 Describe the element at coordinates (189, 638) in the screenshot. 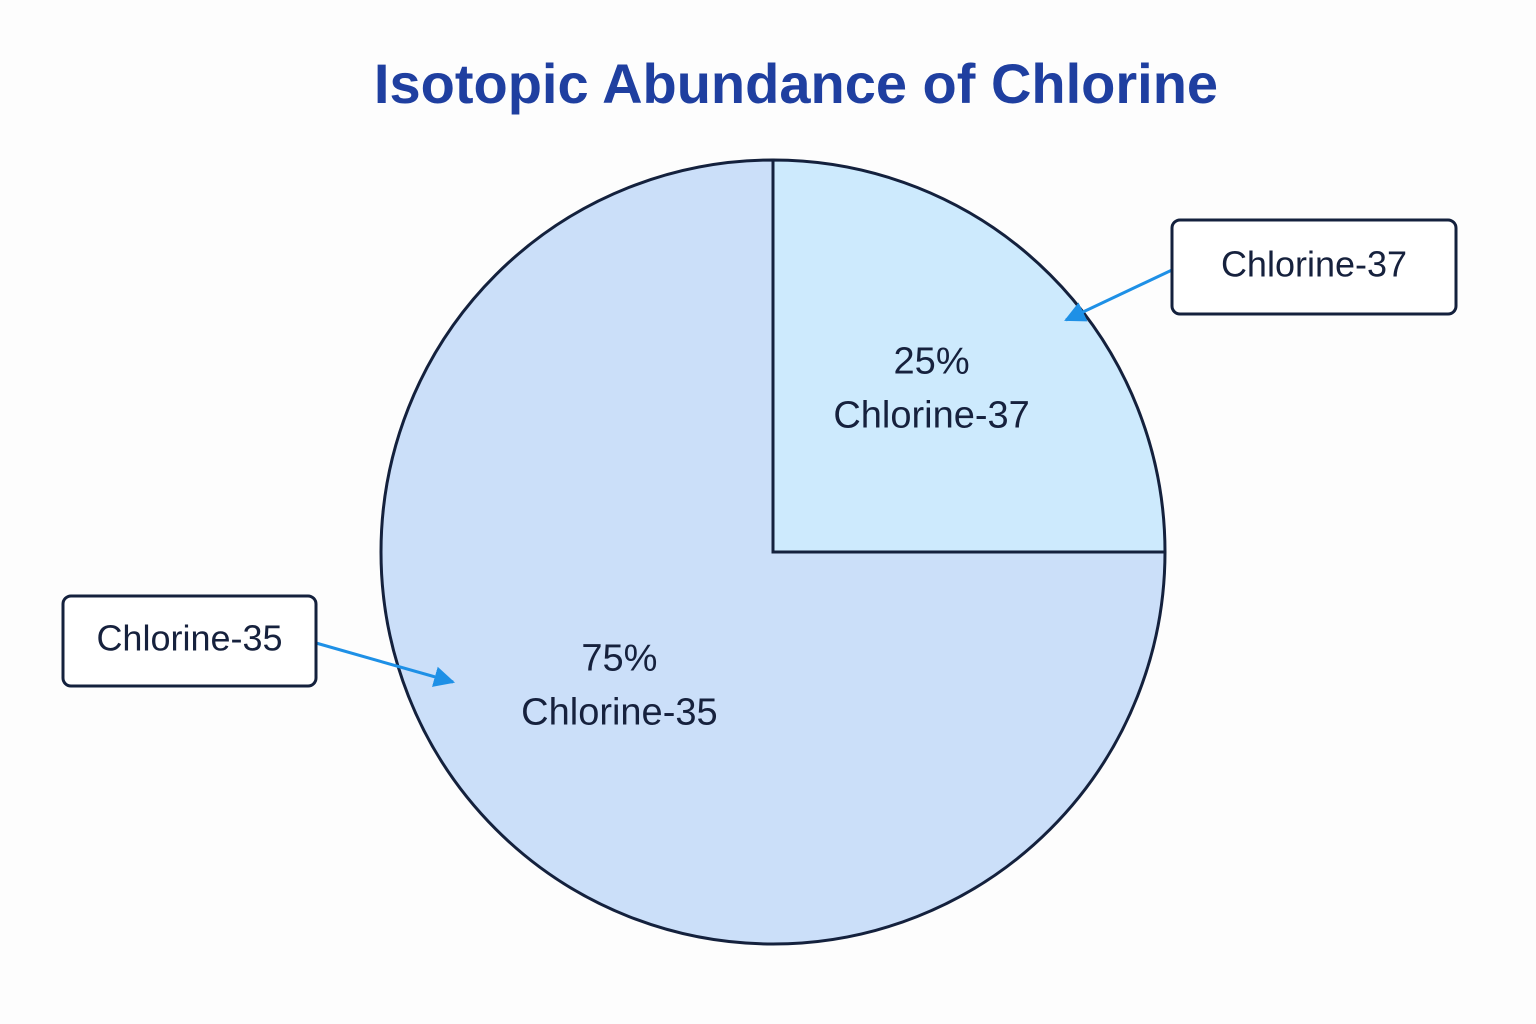

I see `callout-label: Chlorine-35` at that location.